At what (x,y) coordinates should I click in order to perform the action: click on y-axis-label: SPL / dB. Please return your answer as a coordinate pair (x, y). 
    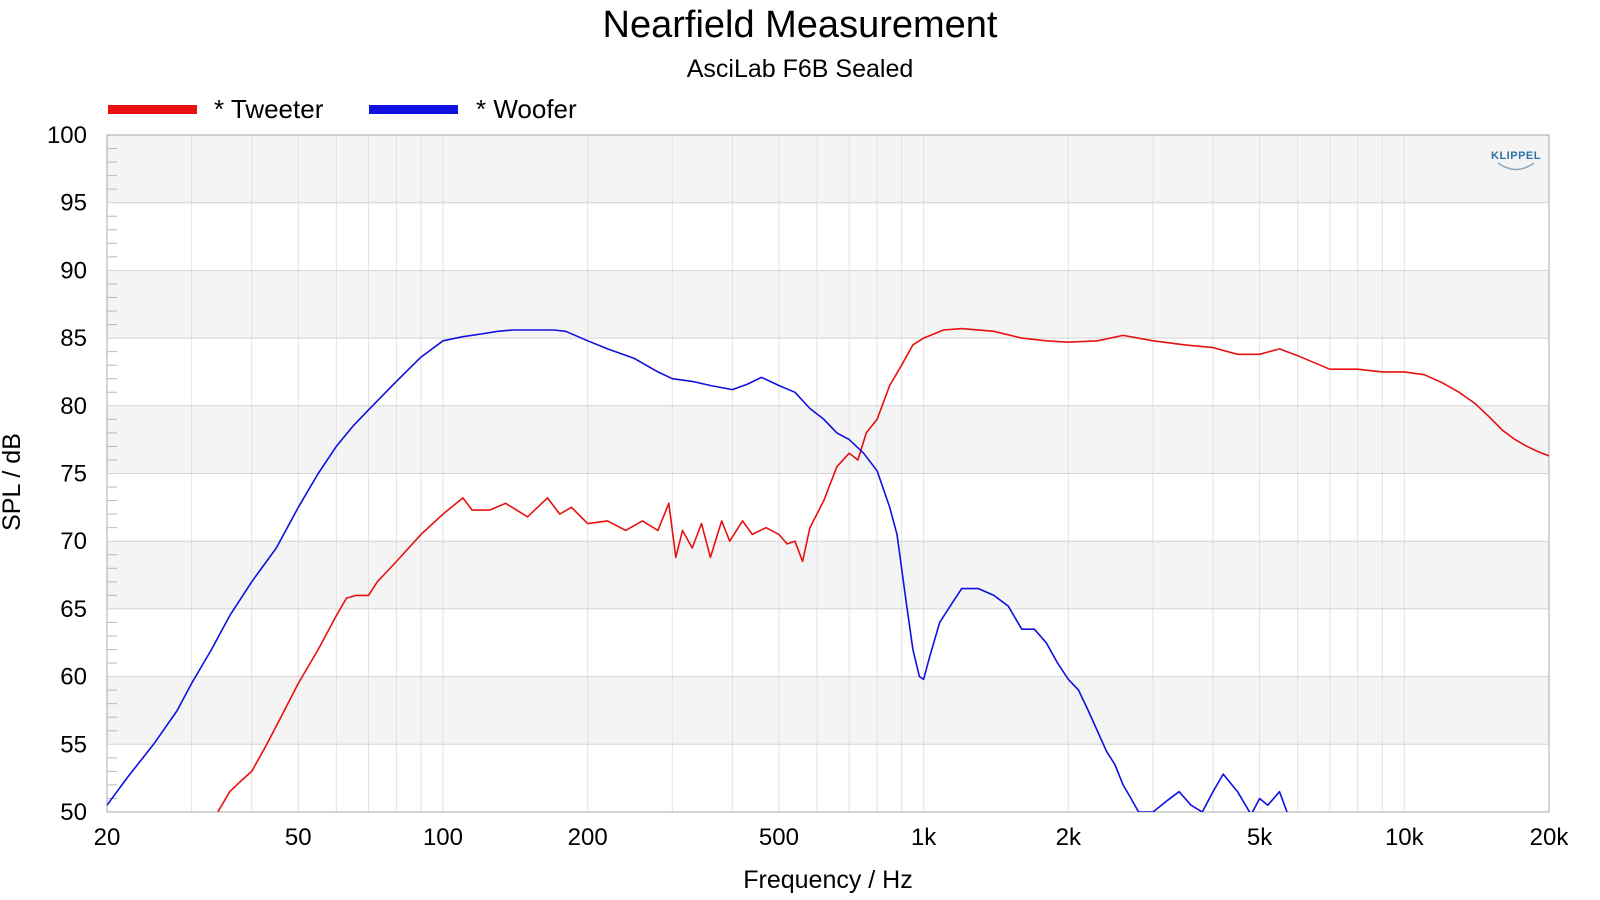
    Looking at the image, I should click on (13, 482).